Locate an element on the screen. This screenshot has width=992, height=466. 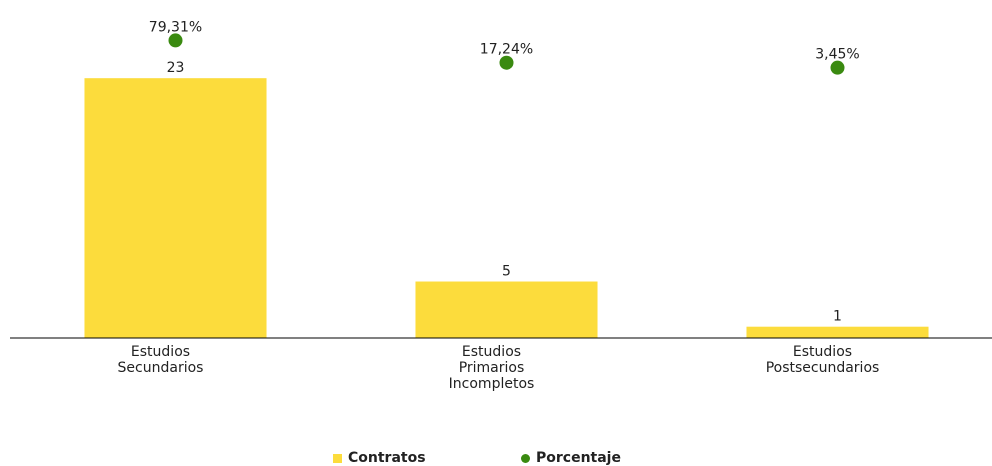
data-label: 3,45% is located at coordinates (837, 55).